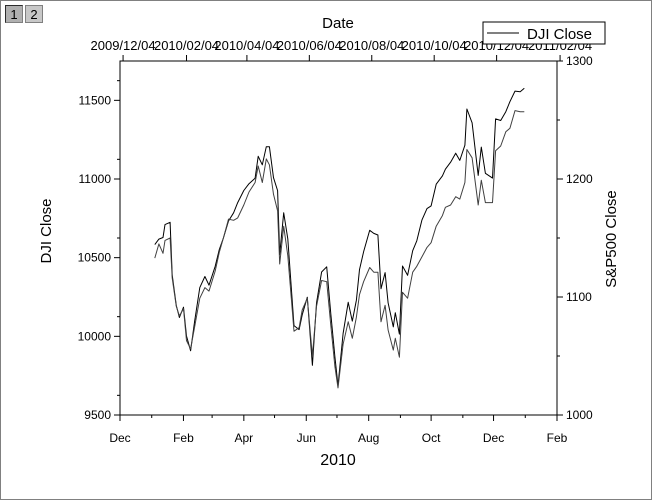  I want to click on legend: DJI Close, so click(544, 33).